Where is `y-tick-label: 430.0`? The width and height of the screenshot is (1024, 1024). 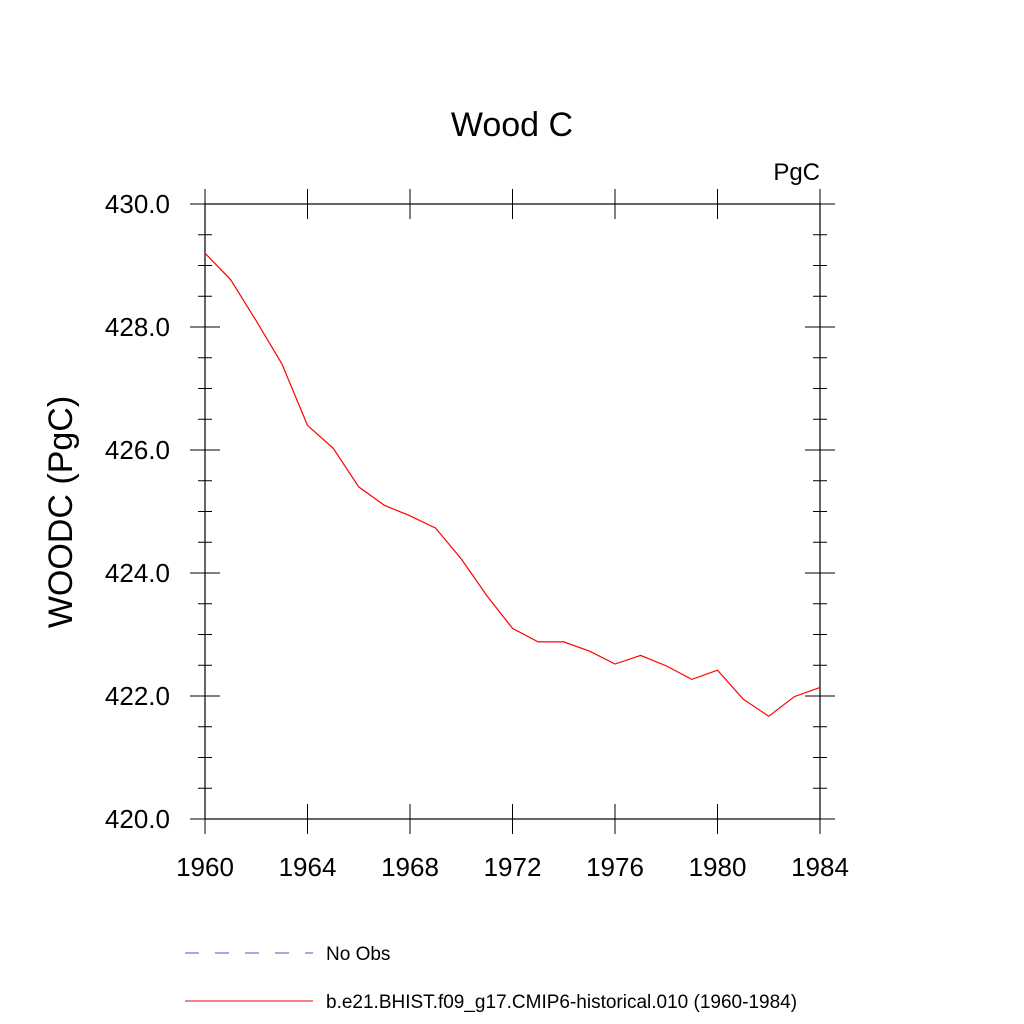 y-tick-label: 430.0 is located at coordinates (137, 204).